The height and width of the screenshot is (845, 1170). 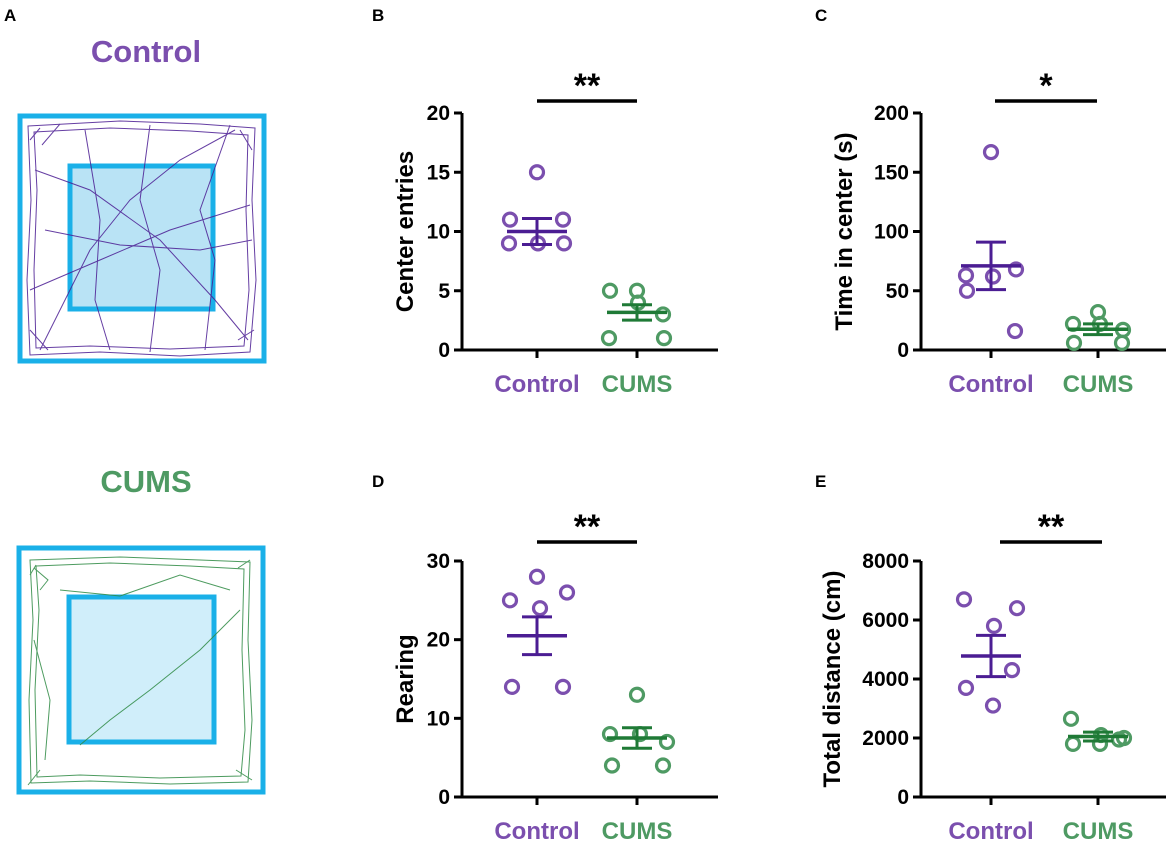 What do you see at coordinates (891, 113) in the screenshot?
I see `y-tick-label: 200` at bounding box center [891, 113].